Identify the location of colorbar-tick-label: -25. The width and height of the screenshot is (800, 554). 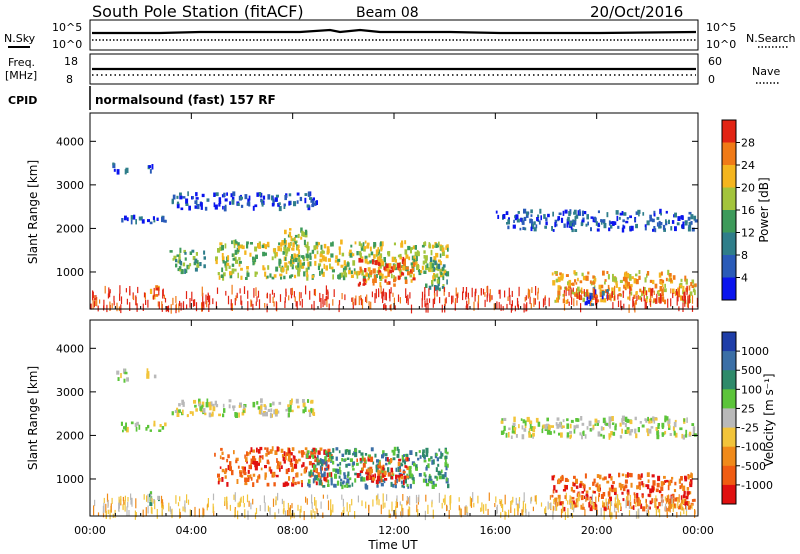
(750, 428).